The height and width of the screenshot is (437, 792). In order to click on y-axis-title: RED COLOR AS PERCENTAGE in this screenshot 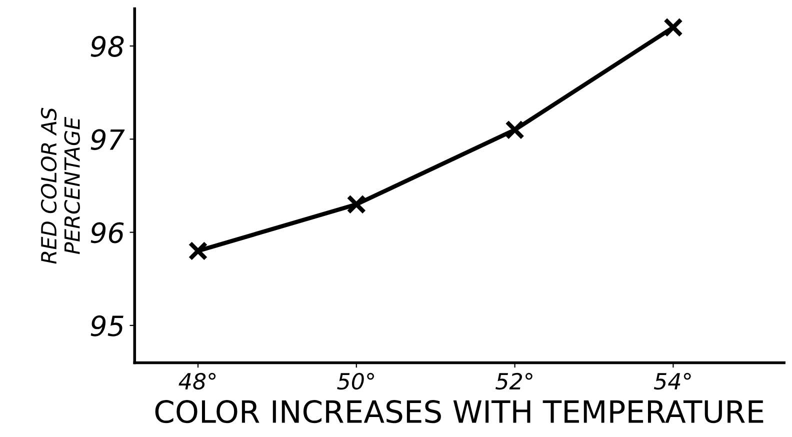, I will do `click(60, 186)`.